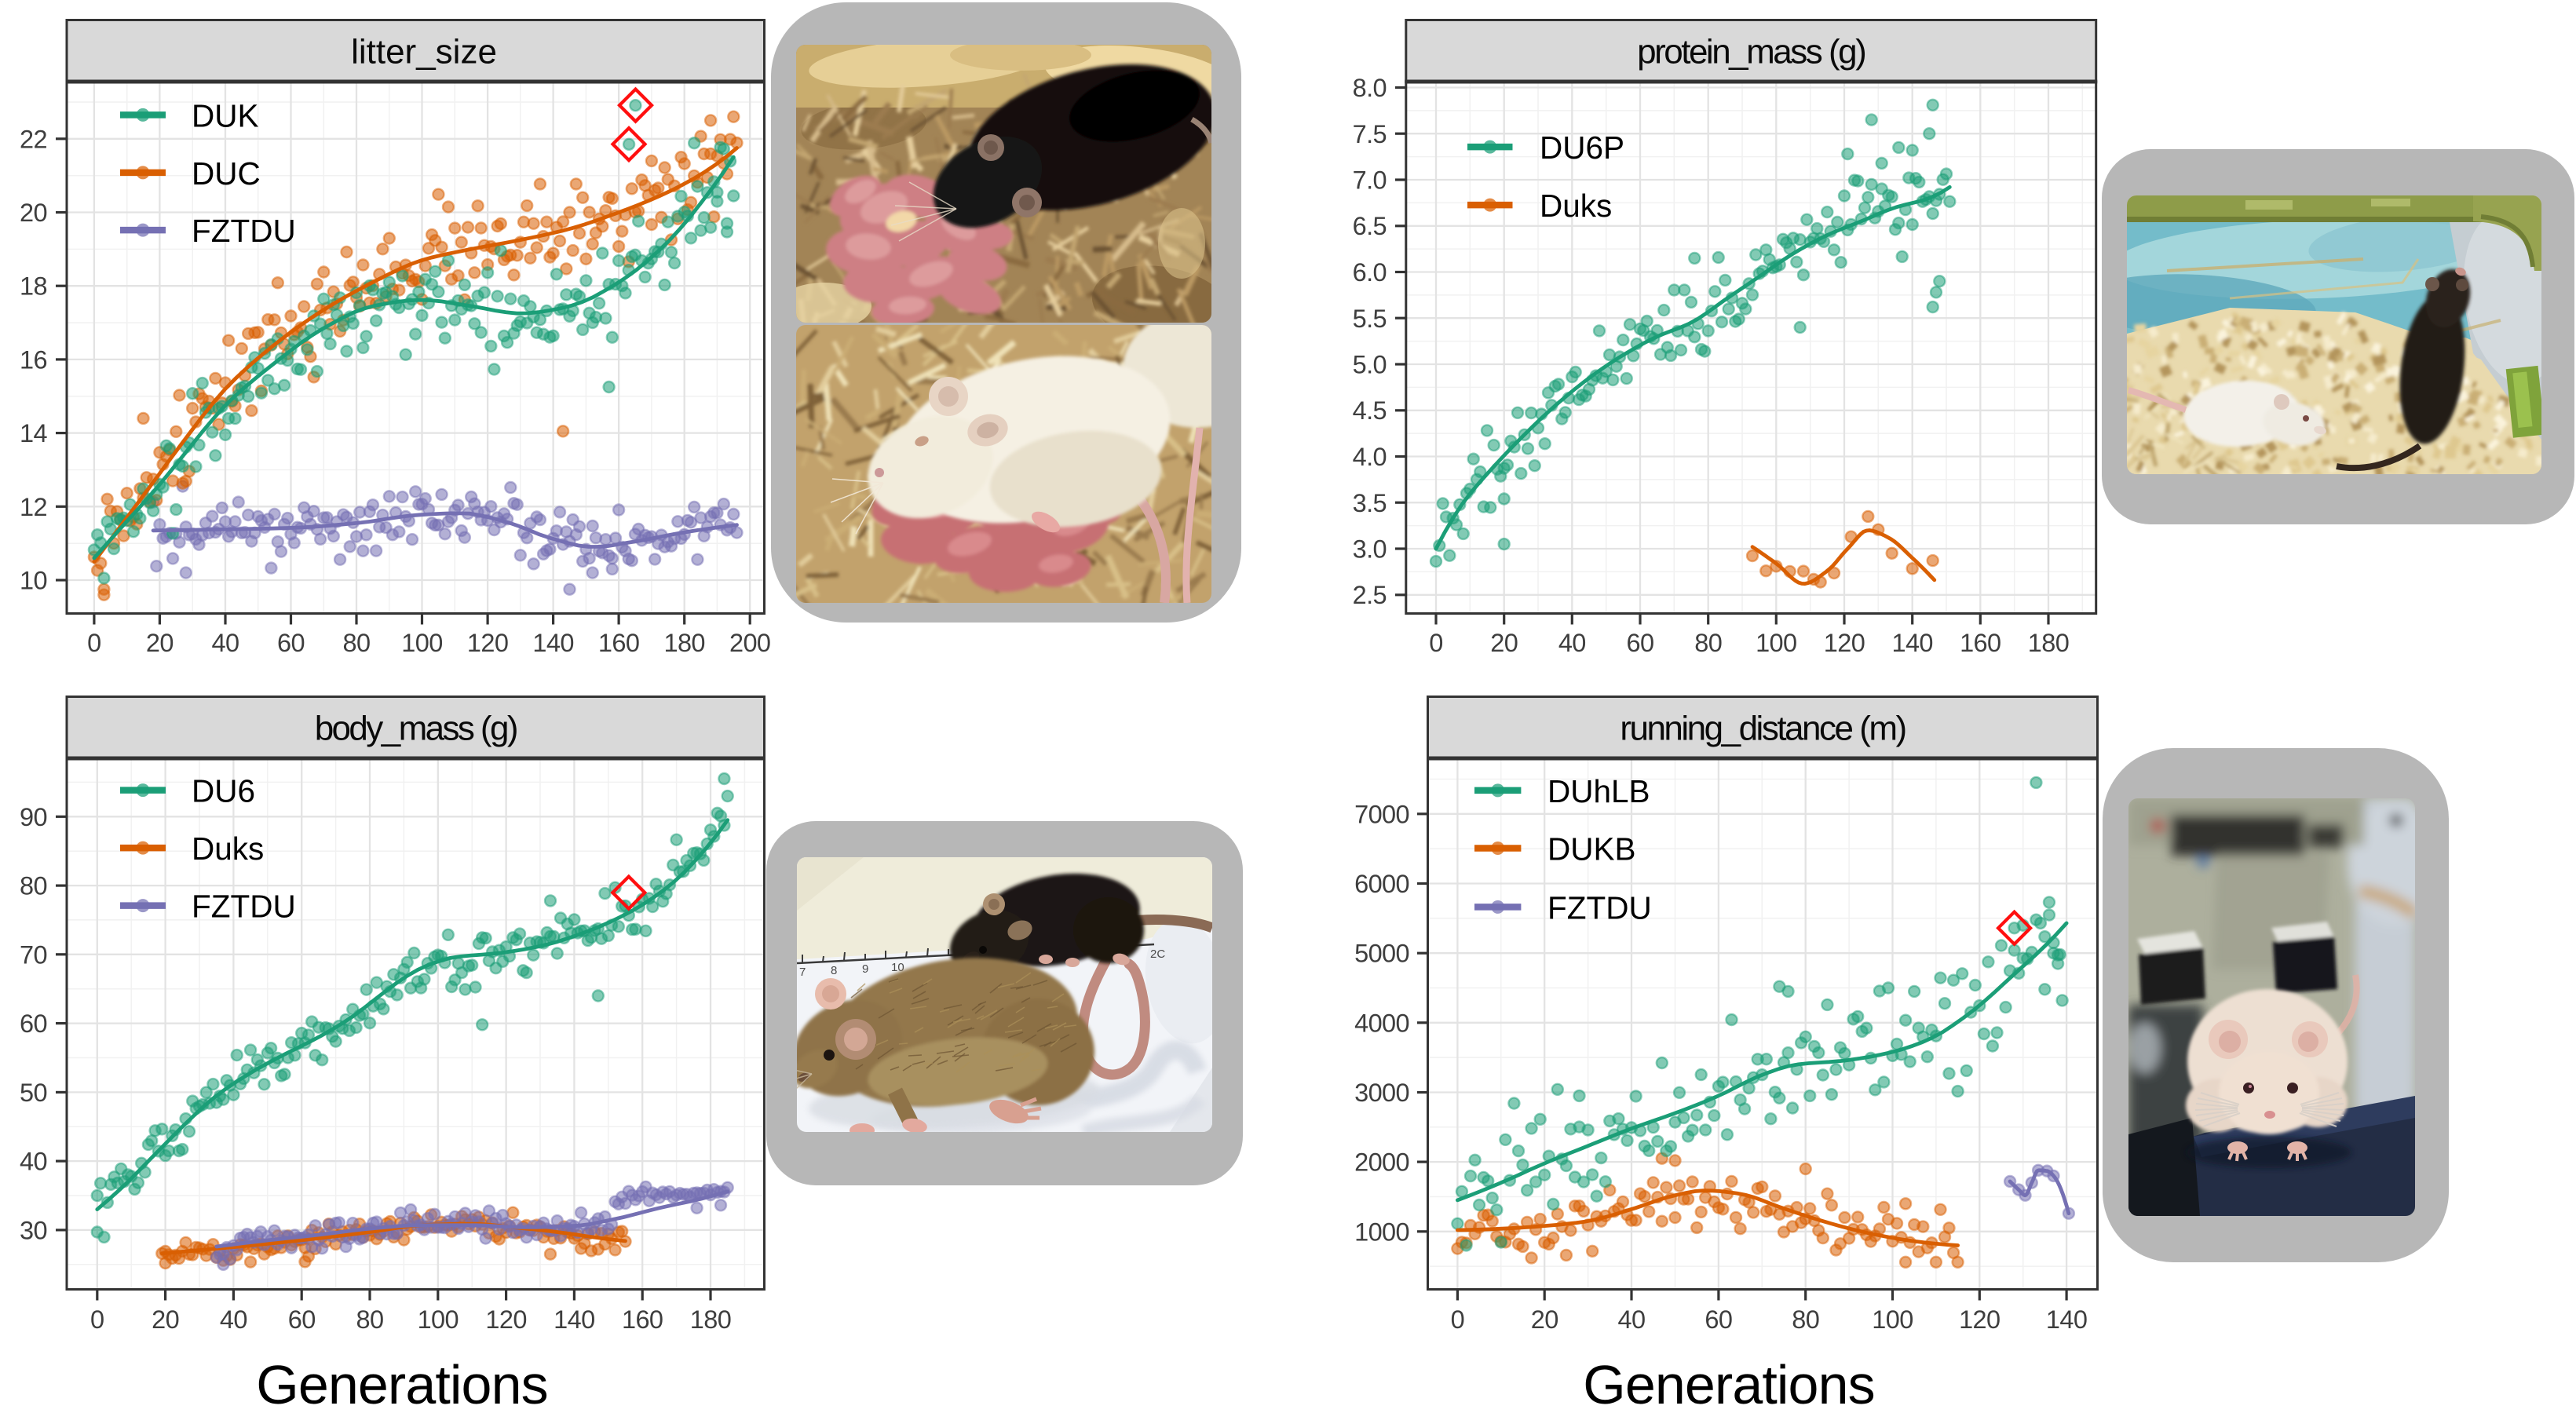 This screenshot has height=1413, width=2576. Describe the element at coordinates (1381, 954) in the screenshot. I see `svg-text: 5000` at that location.